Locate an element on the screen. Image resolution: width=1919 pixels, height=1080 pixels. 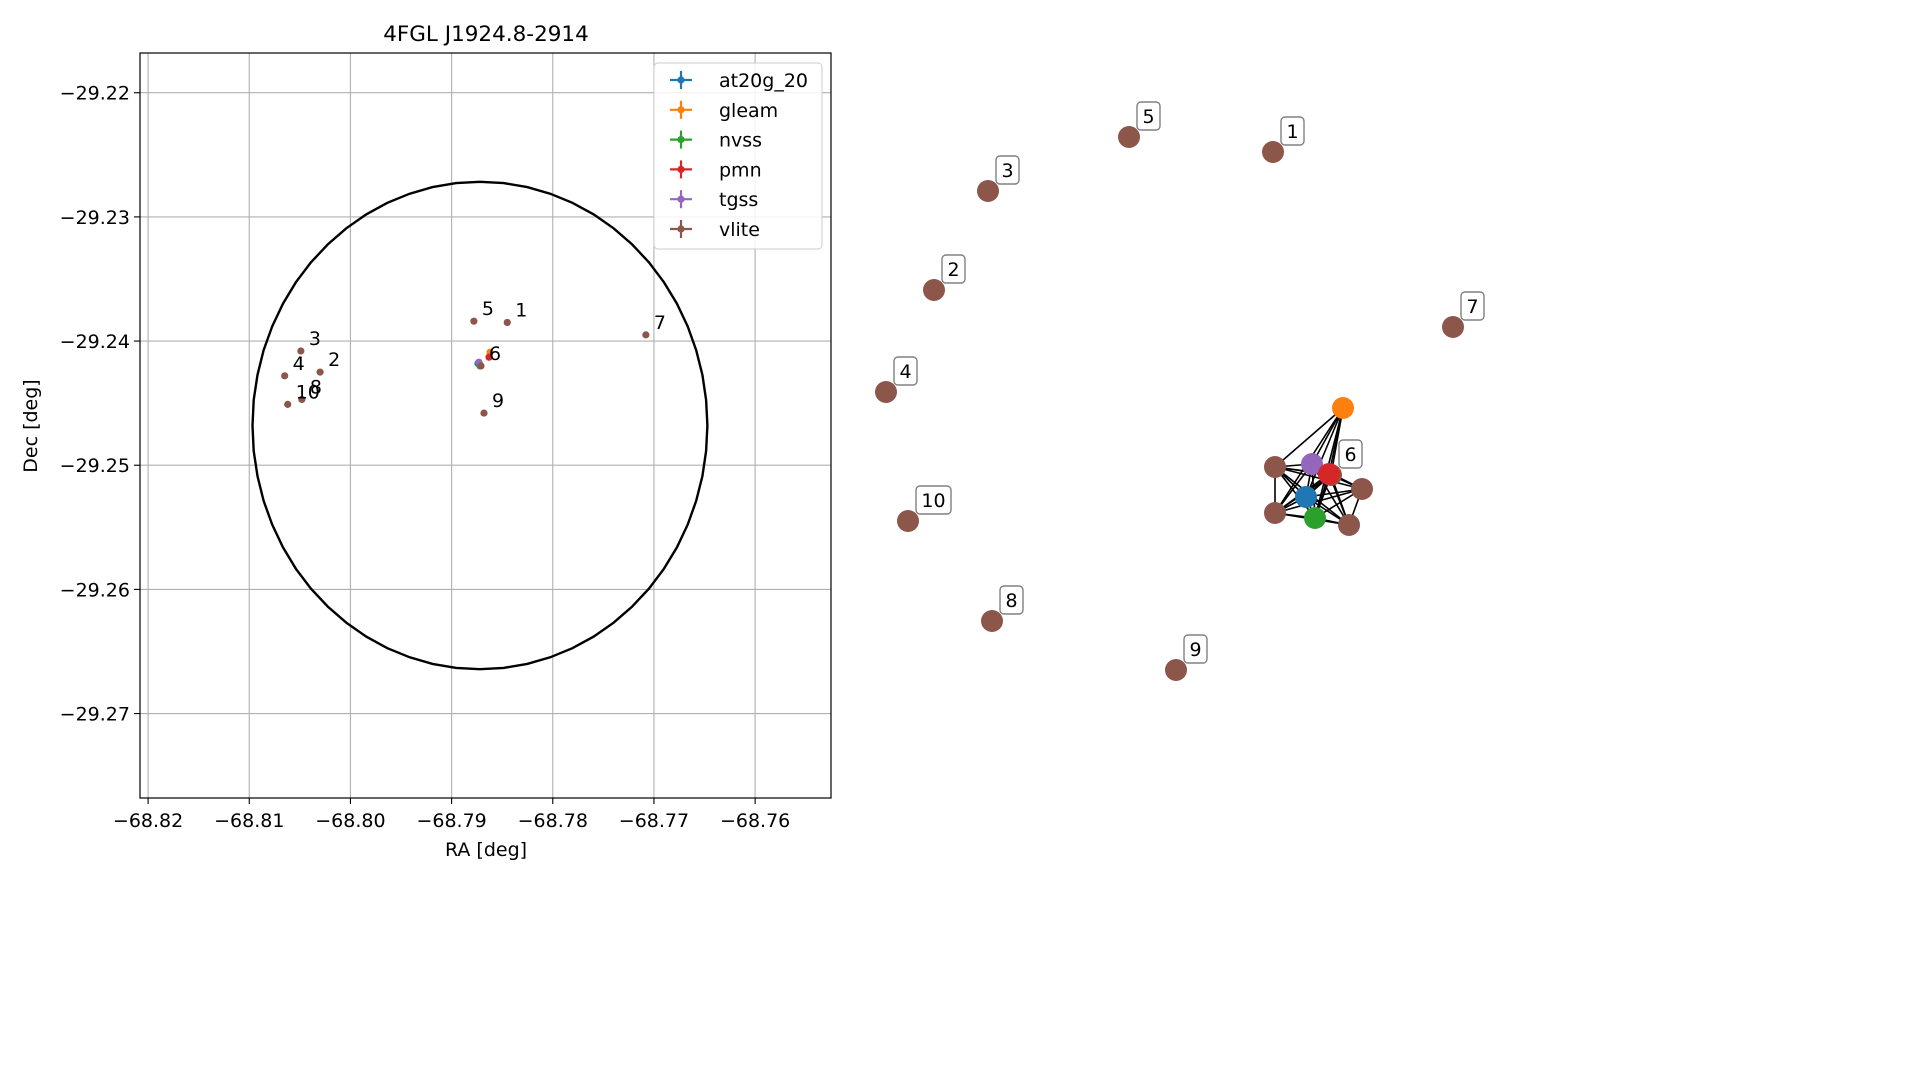
pmn-point is located at coordinates (489, 357).